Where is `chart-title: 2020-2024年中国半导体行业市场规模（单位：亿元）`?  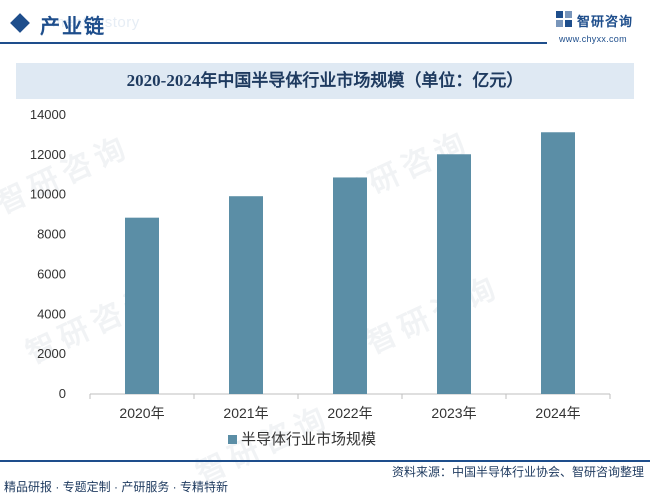 chart-title: 2020-2024年中国半导体行业市场规模（单位：亿元） is located at coordinates (325, 80).